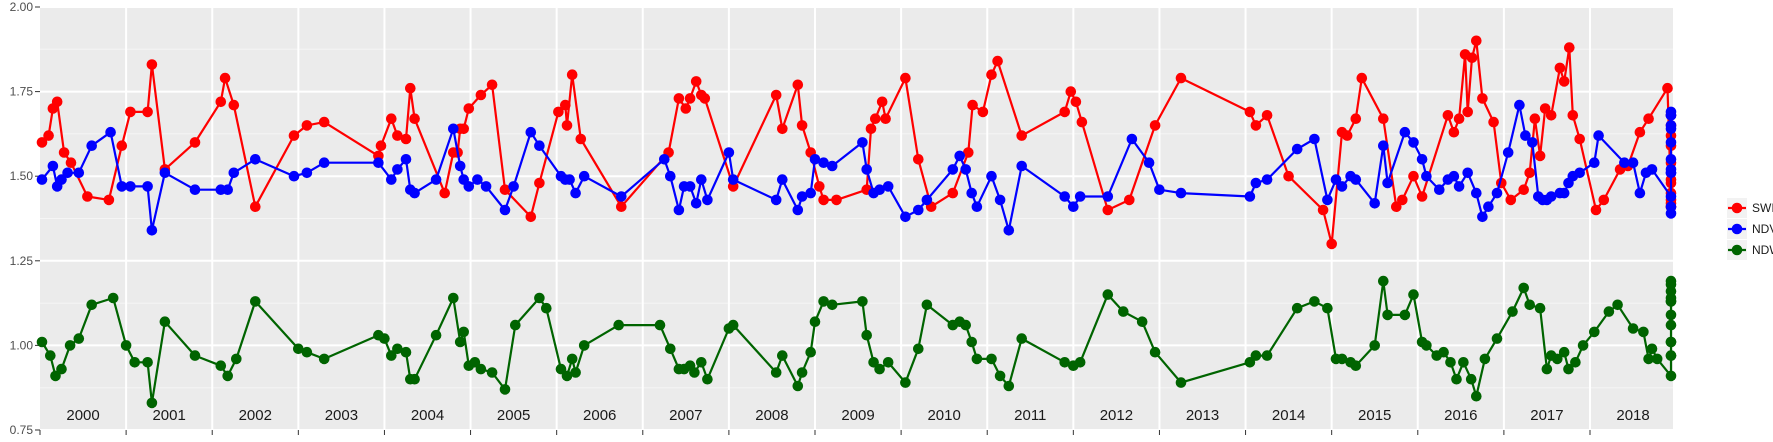 The width and height of the screenshot is (1773, 442). I want to click on legend-label-ndwi: NDWI, so click(1762, 250).